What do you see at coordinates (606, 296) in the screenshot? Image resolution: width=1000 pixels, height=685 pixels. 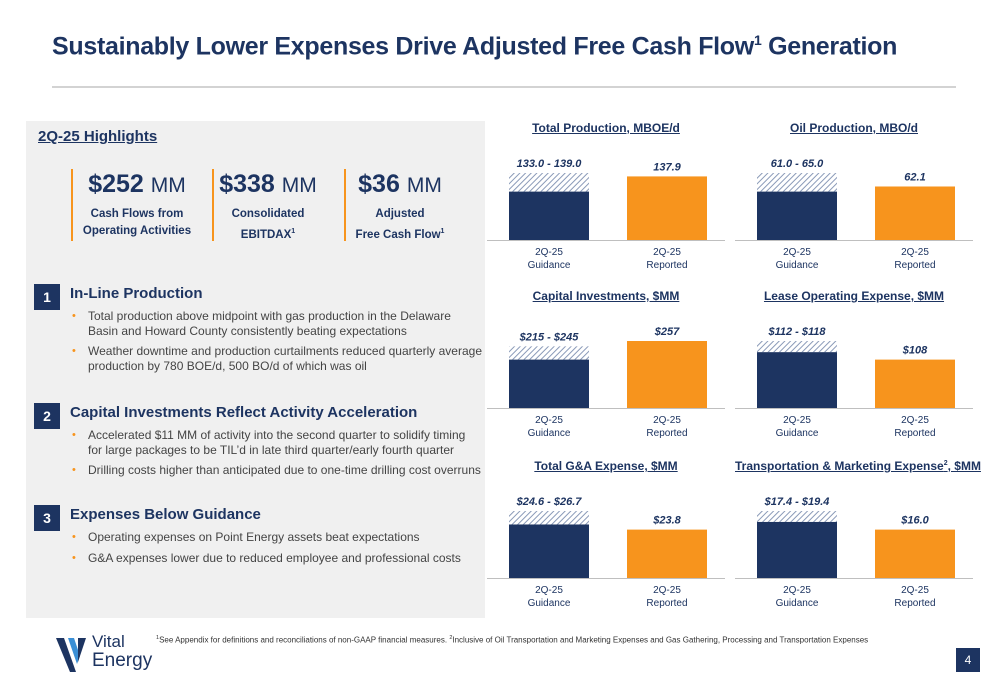 I see `chart-title: Capital Investments, $MM` at bounding box center [606, 296].